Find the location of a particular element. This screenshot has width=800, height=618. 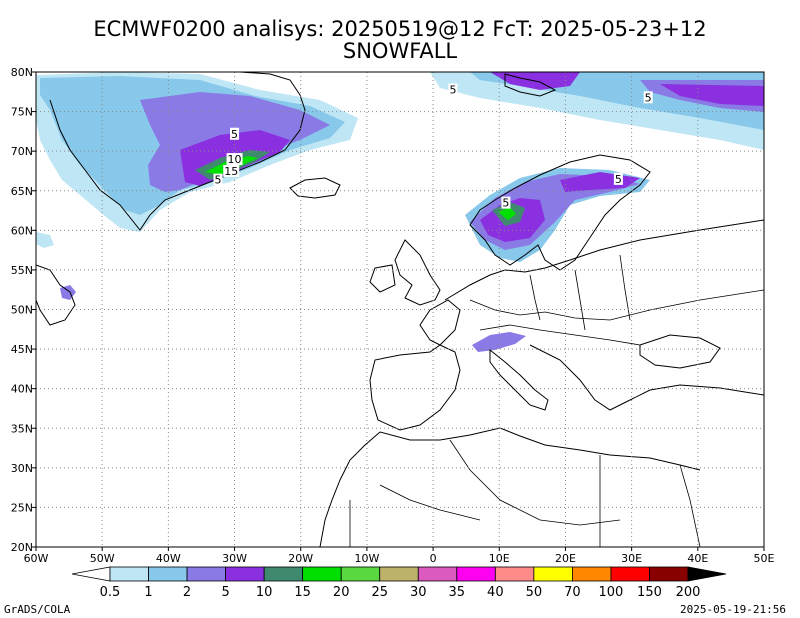

colorbar-label: 35 is located at coordinates (457, 592).